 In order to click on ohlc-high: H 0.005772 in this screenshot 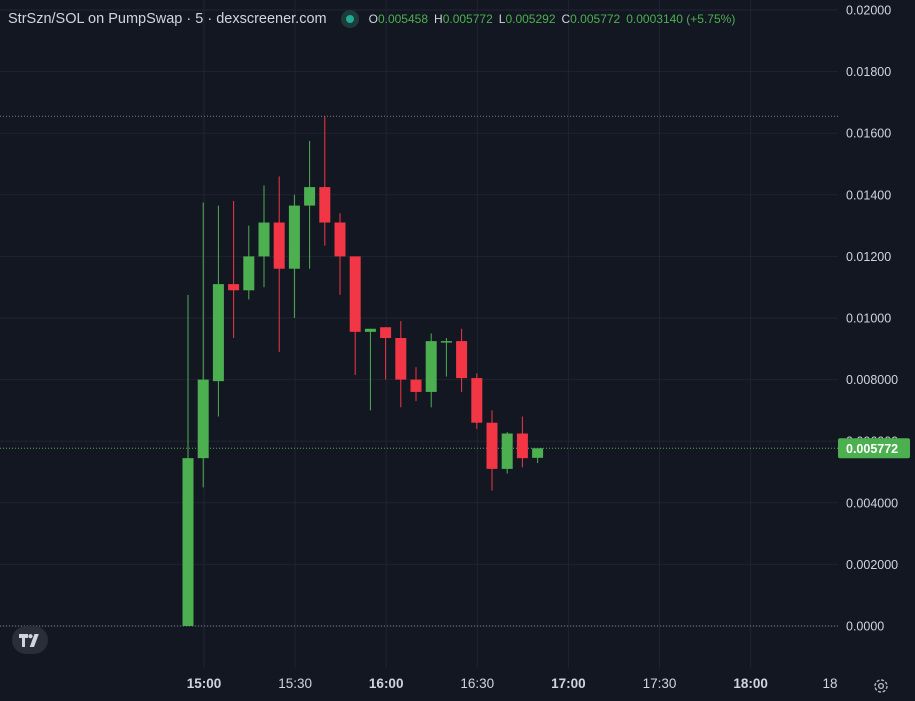, I will do `click(463, 19)`.